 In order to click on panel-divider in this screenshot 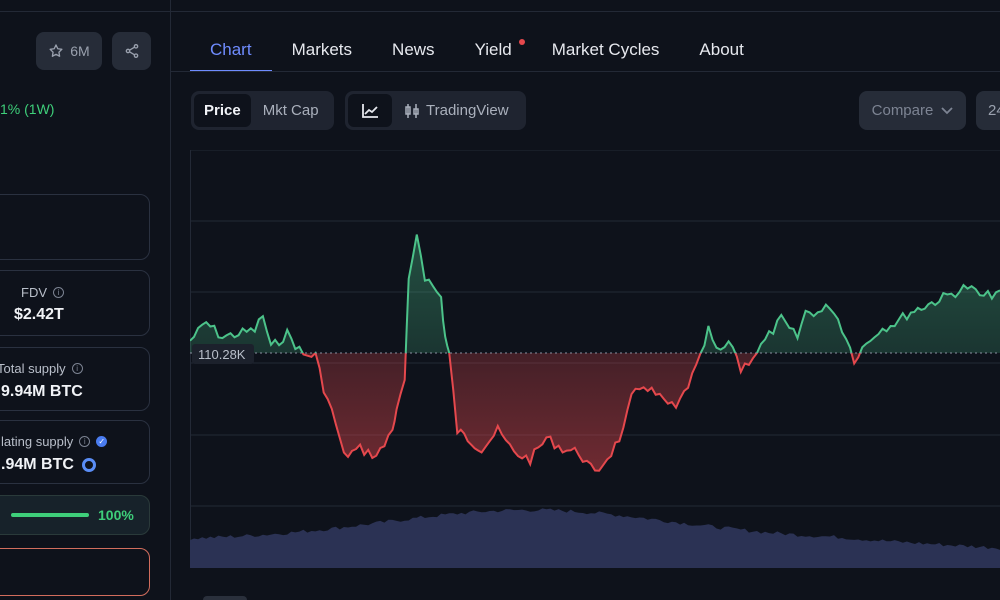, I will do `click(170, 300)`.